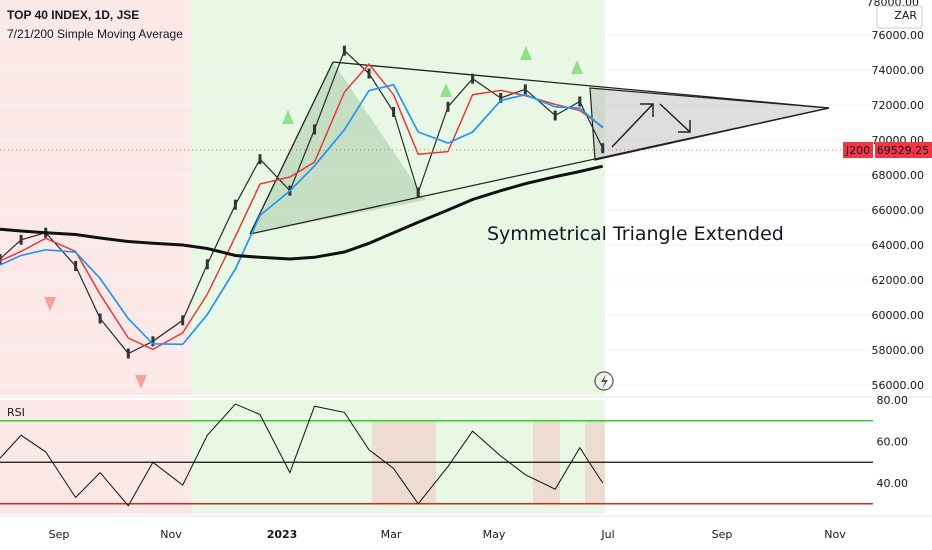 The width and height of the screenshot is (932, 550). What do you see at coordinates (282, 534) in the screenshot?
I see `time-axis-label: 2023` at bounding box center [282, 534].